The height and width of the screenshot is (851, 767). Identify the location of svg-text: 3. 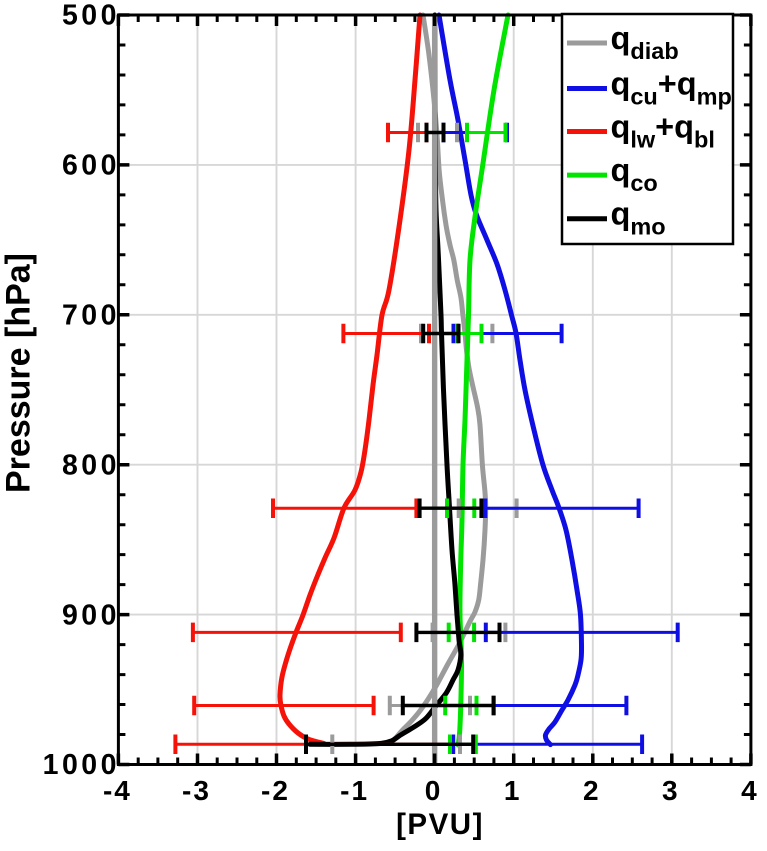
(671, 790).